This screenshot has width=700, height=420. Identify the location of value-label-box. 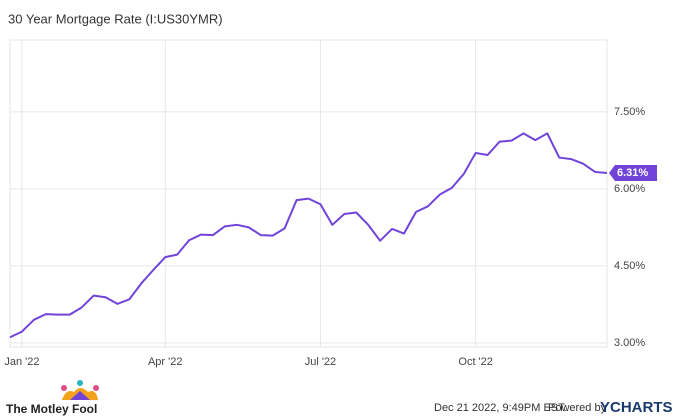
(633, 172).